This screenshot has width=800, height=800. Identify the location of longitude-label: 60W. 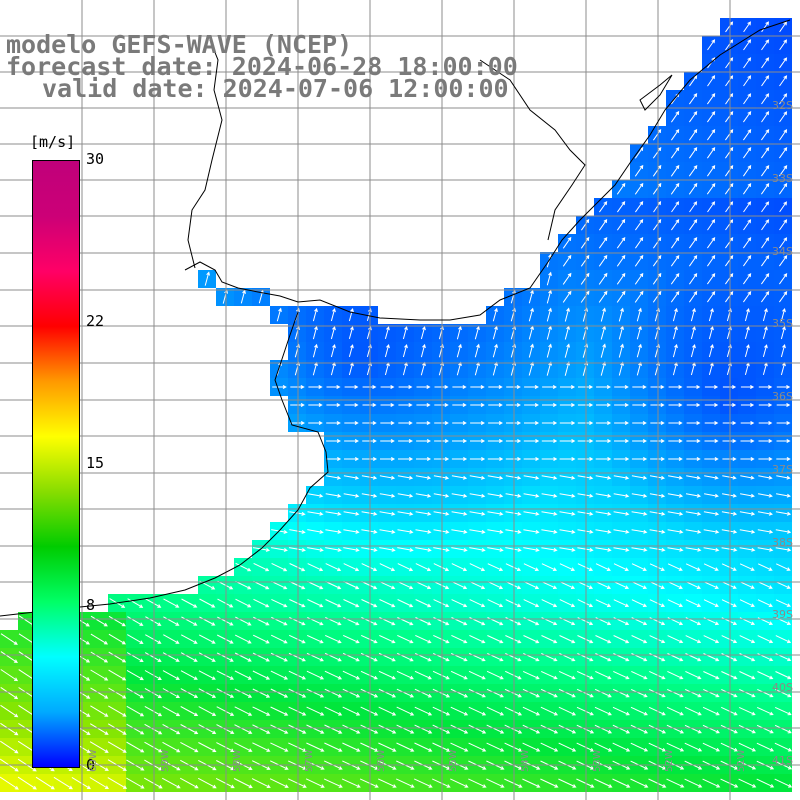
(93, 760).